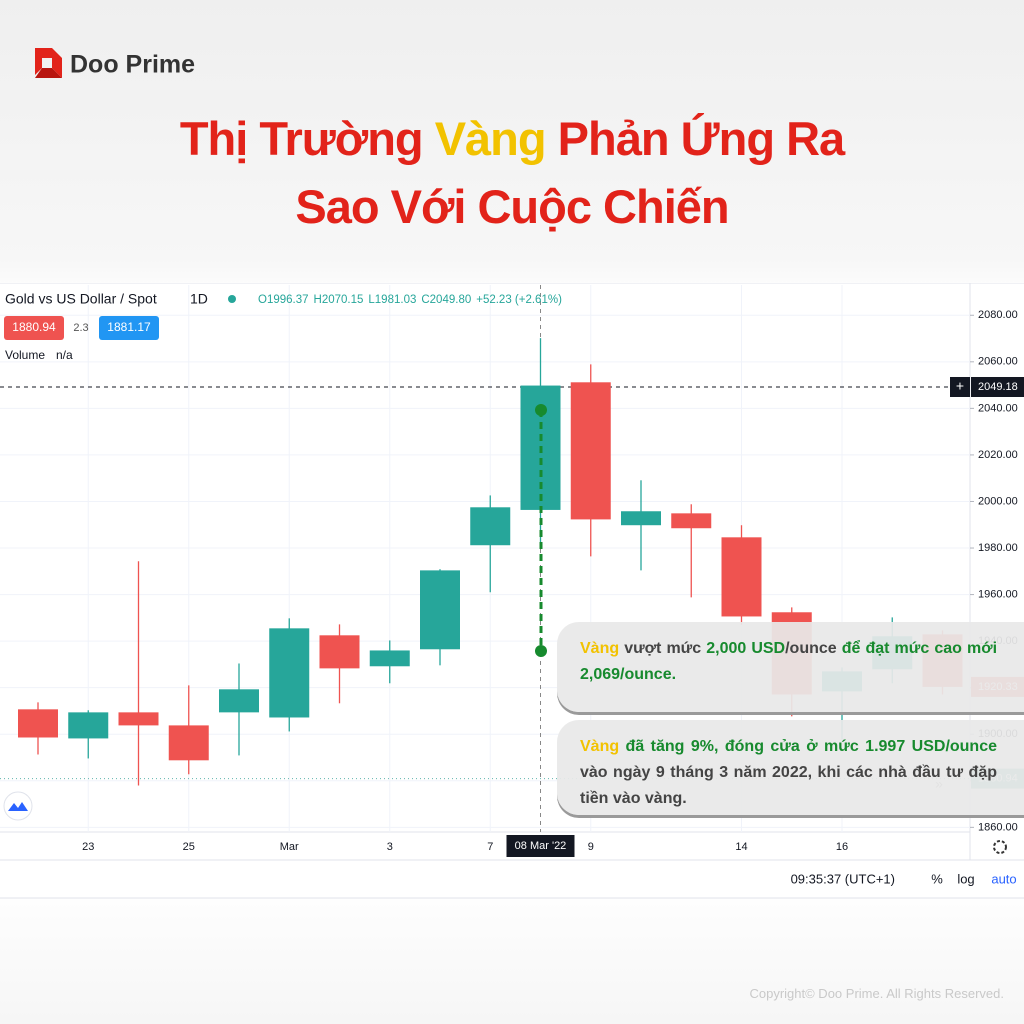  I want to click on volume-label: Volume, so click(25, 355).